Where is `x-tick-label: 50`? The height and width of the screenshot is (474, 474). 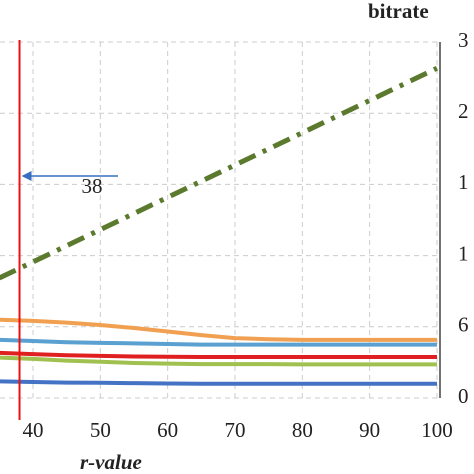 x-tick-label: 50 is located at coordinates (100, 430).